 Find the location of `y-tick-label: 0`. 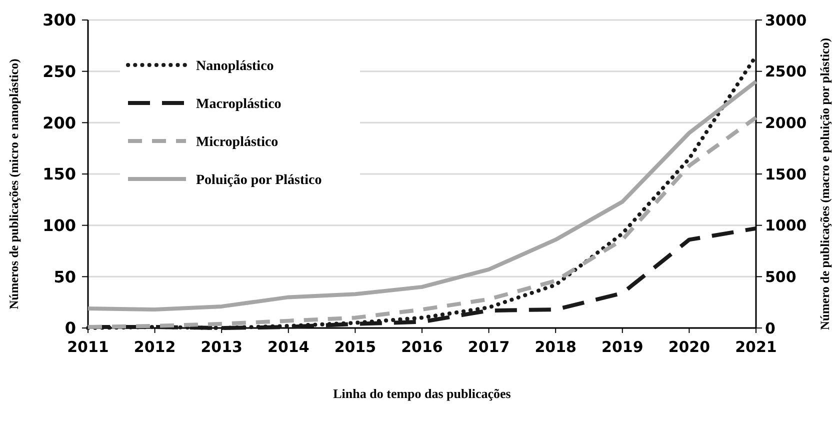

y-tick-label: 0 is located at coordinates (70, 328).